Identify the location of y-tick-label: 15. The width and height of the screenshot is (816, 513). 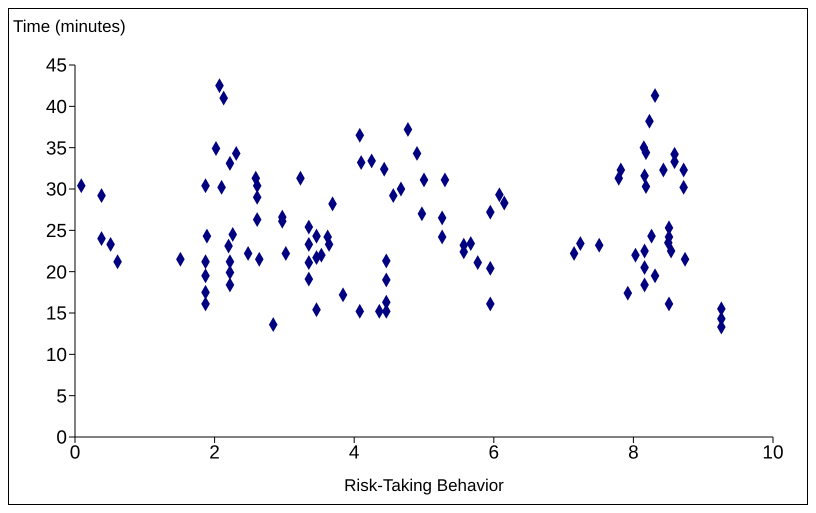
(56, 314).